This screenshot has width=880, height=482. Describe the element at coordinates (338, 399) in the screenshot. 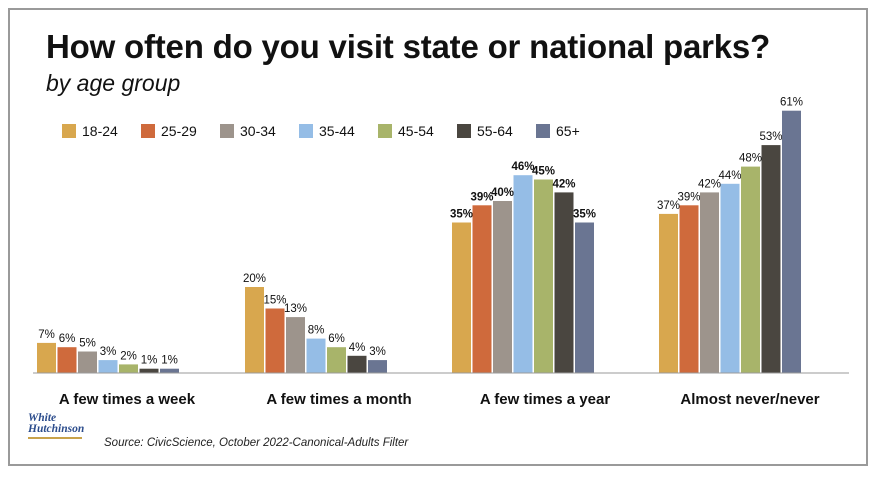

I see `x-tick-label: A few times a month` at that location.